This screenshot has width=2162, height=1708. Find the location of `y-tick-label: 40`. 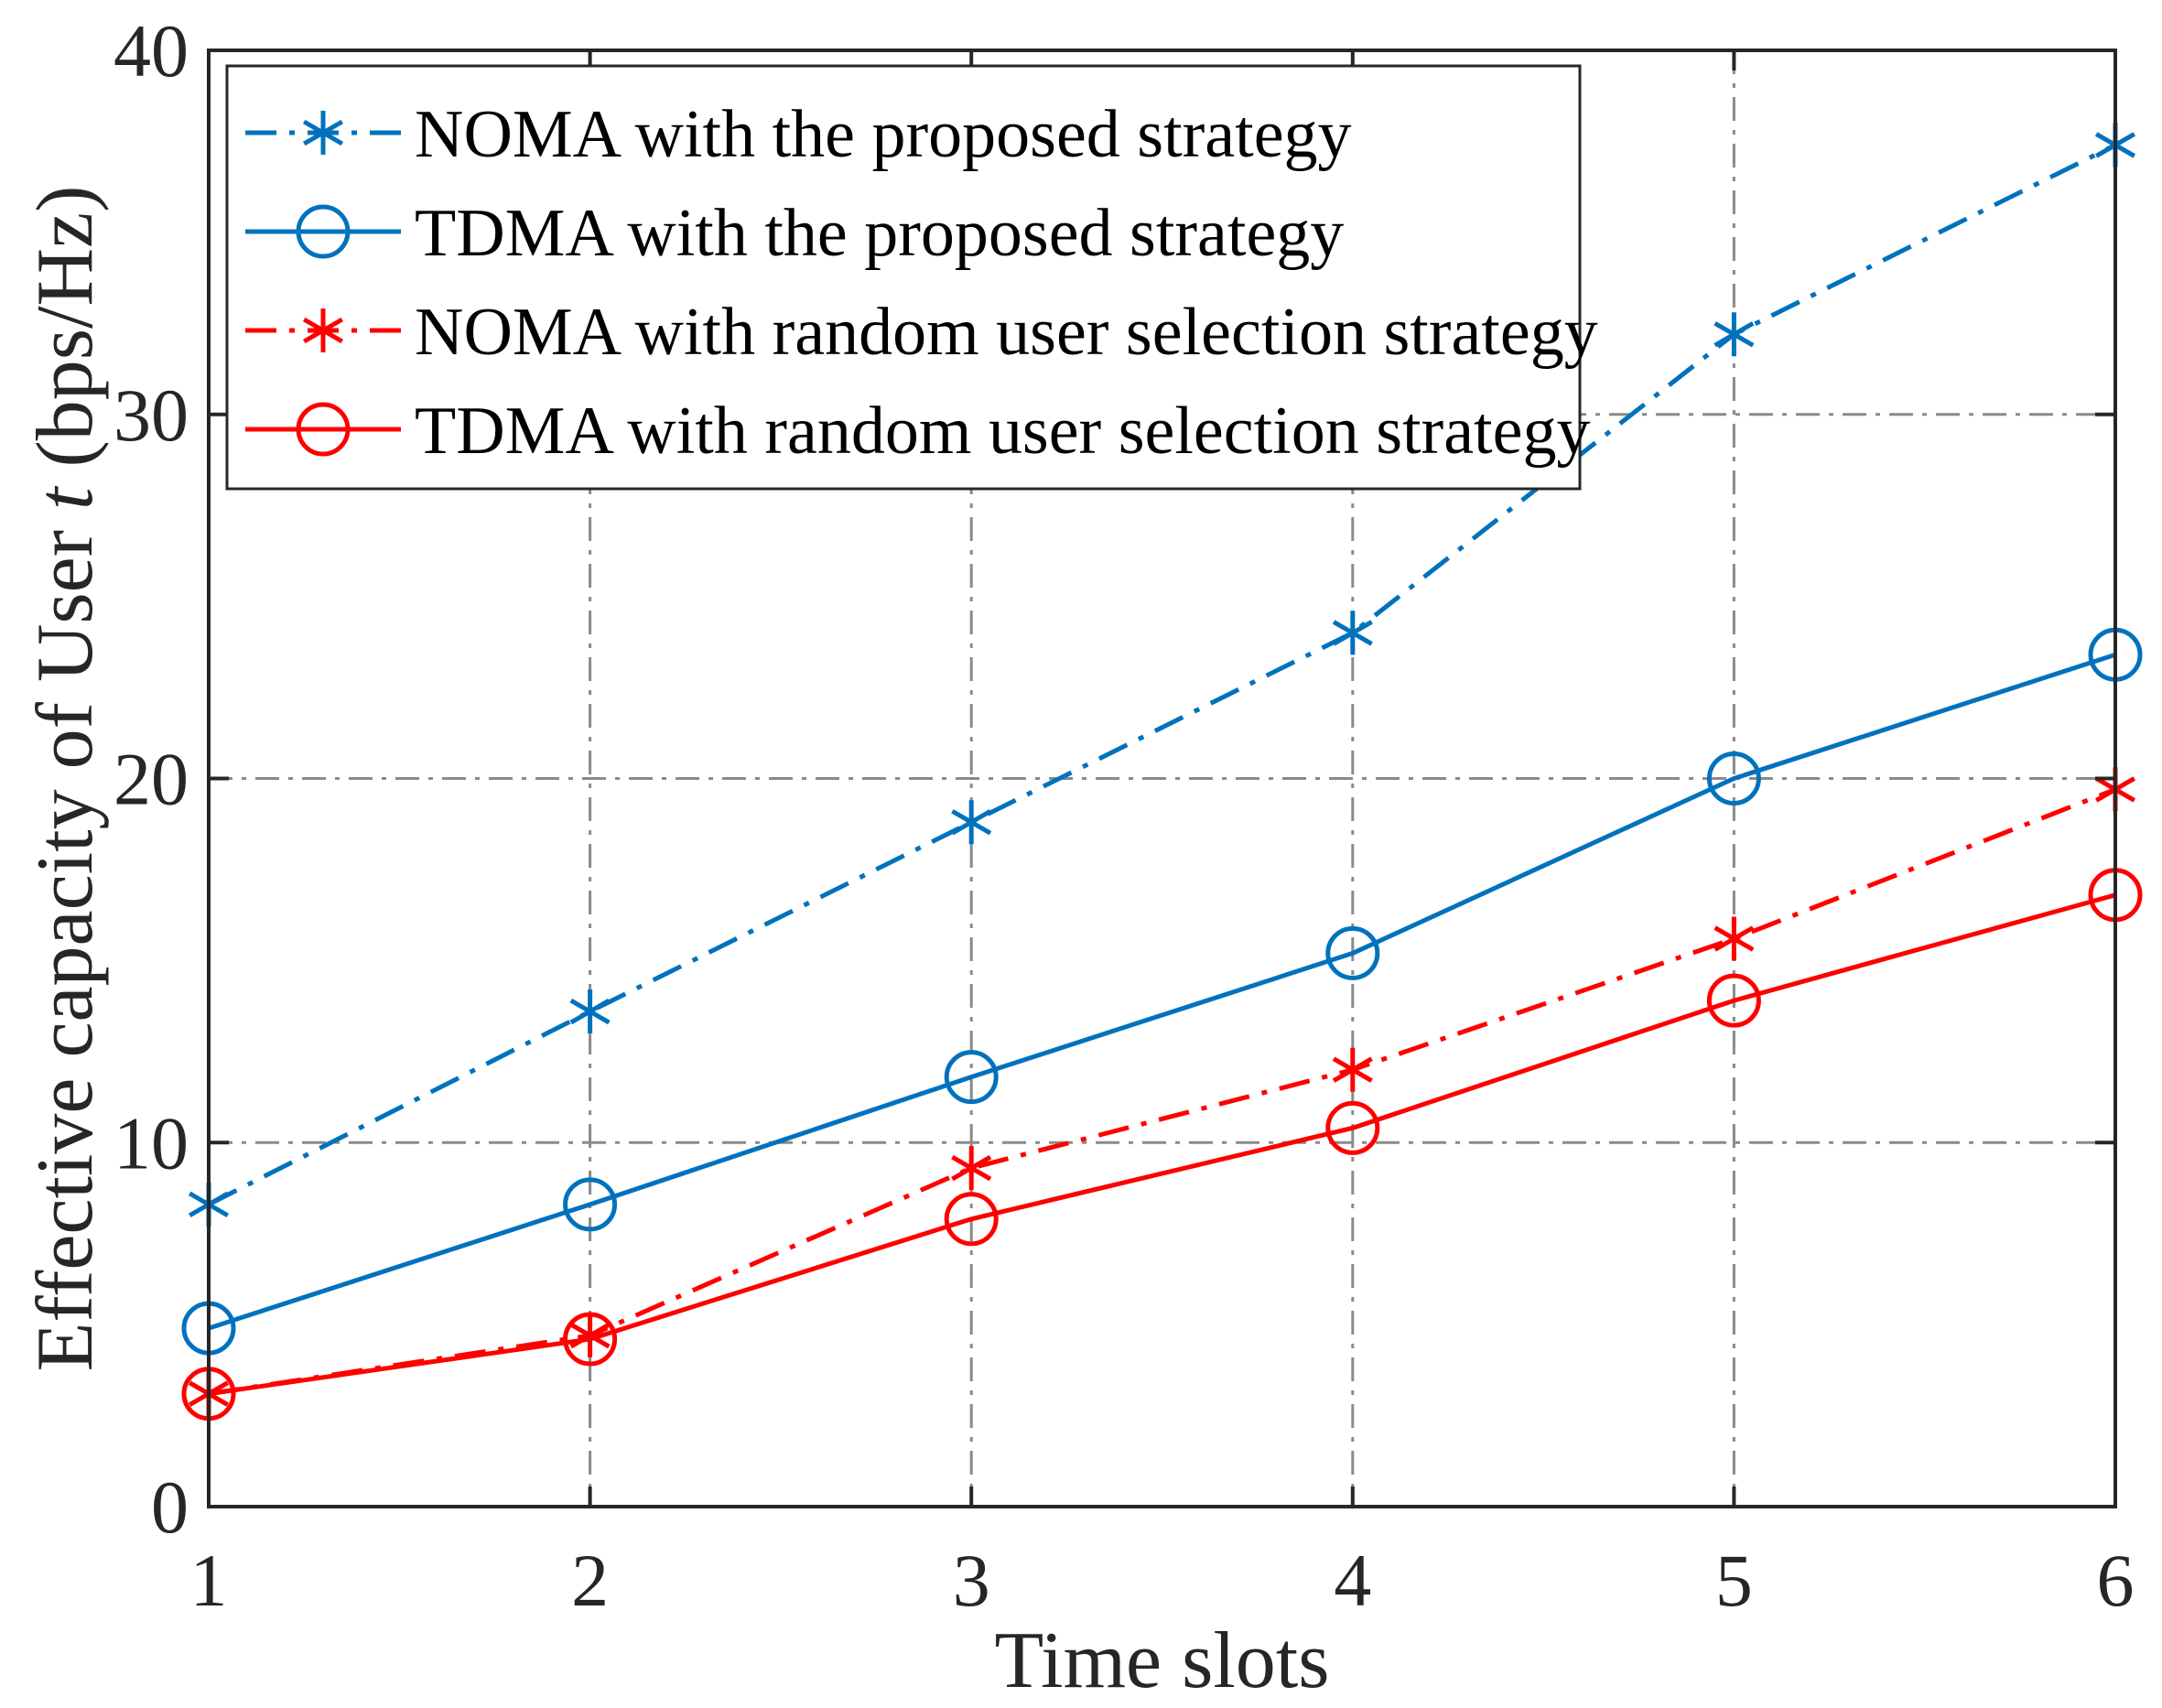

y-tick-label: 40 is located at coordinates (151, 50).